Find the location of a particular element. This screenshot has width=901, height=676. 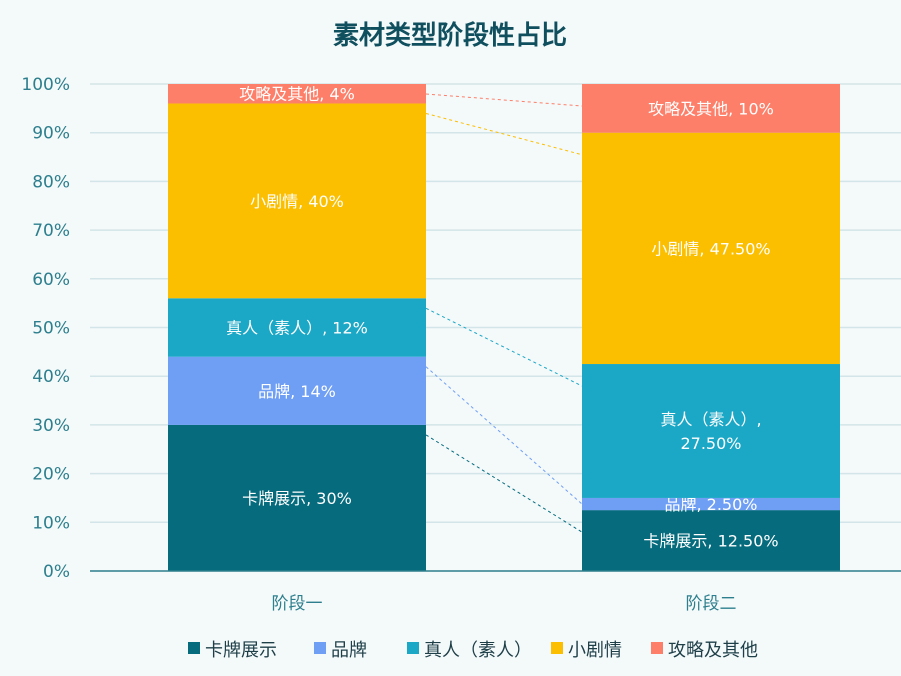

data-label: 27.50% is located at coordinates (710, 443).